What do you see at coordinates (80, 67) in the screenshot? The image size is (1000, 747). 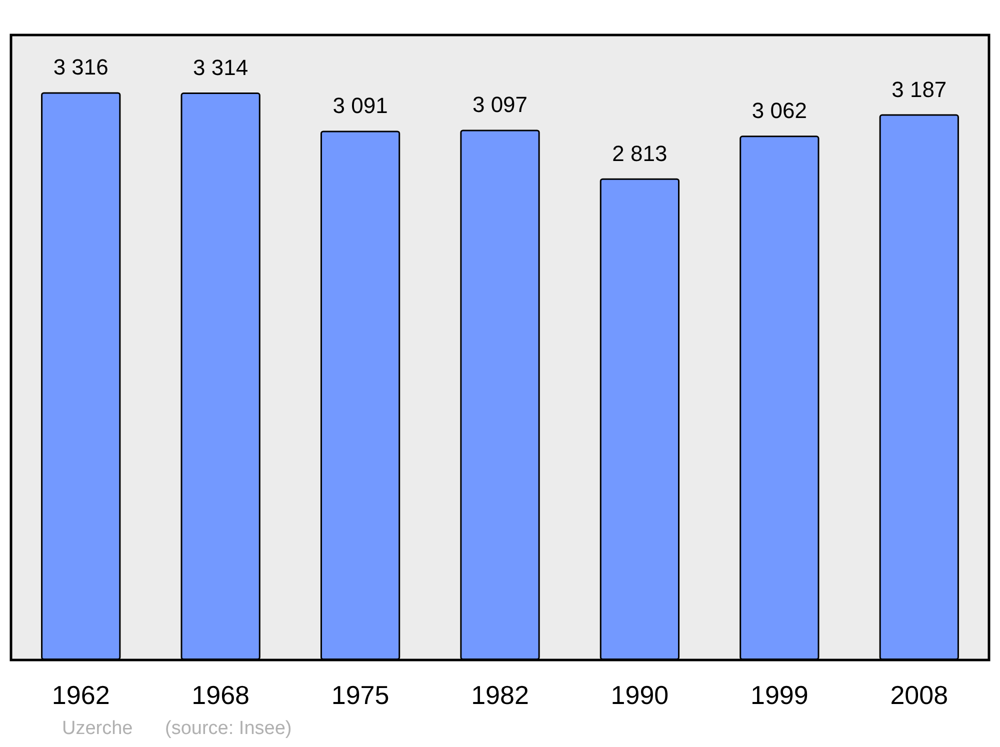 I see `data-label: 3 316` at bounding box center [80, 67].